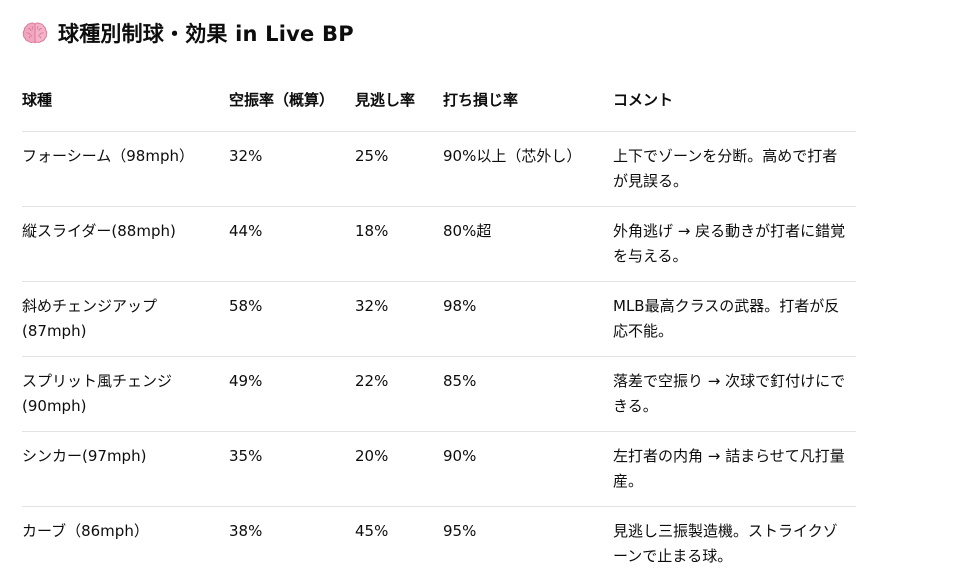 Image resolution: width=960 pixels, height=581 pixels. Describe the element at coordinates (292, 169) in the screenshot. I see `cell-whiff-rate: 32%` at that location.